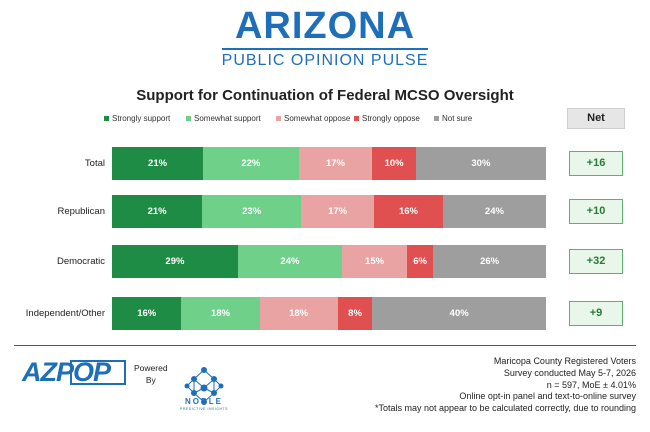 The image size is (650, 432). What do you see at coordinates (141, 118) in the screenshot?
I see `legend-label: Strongly support` at bounding box center [141, 118].